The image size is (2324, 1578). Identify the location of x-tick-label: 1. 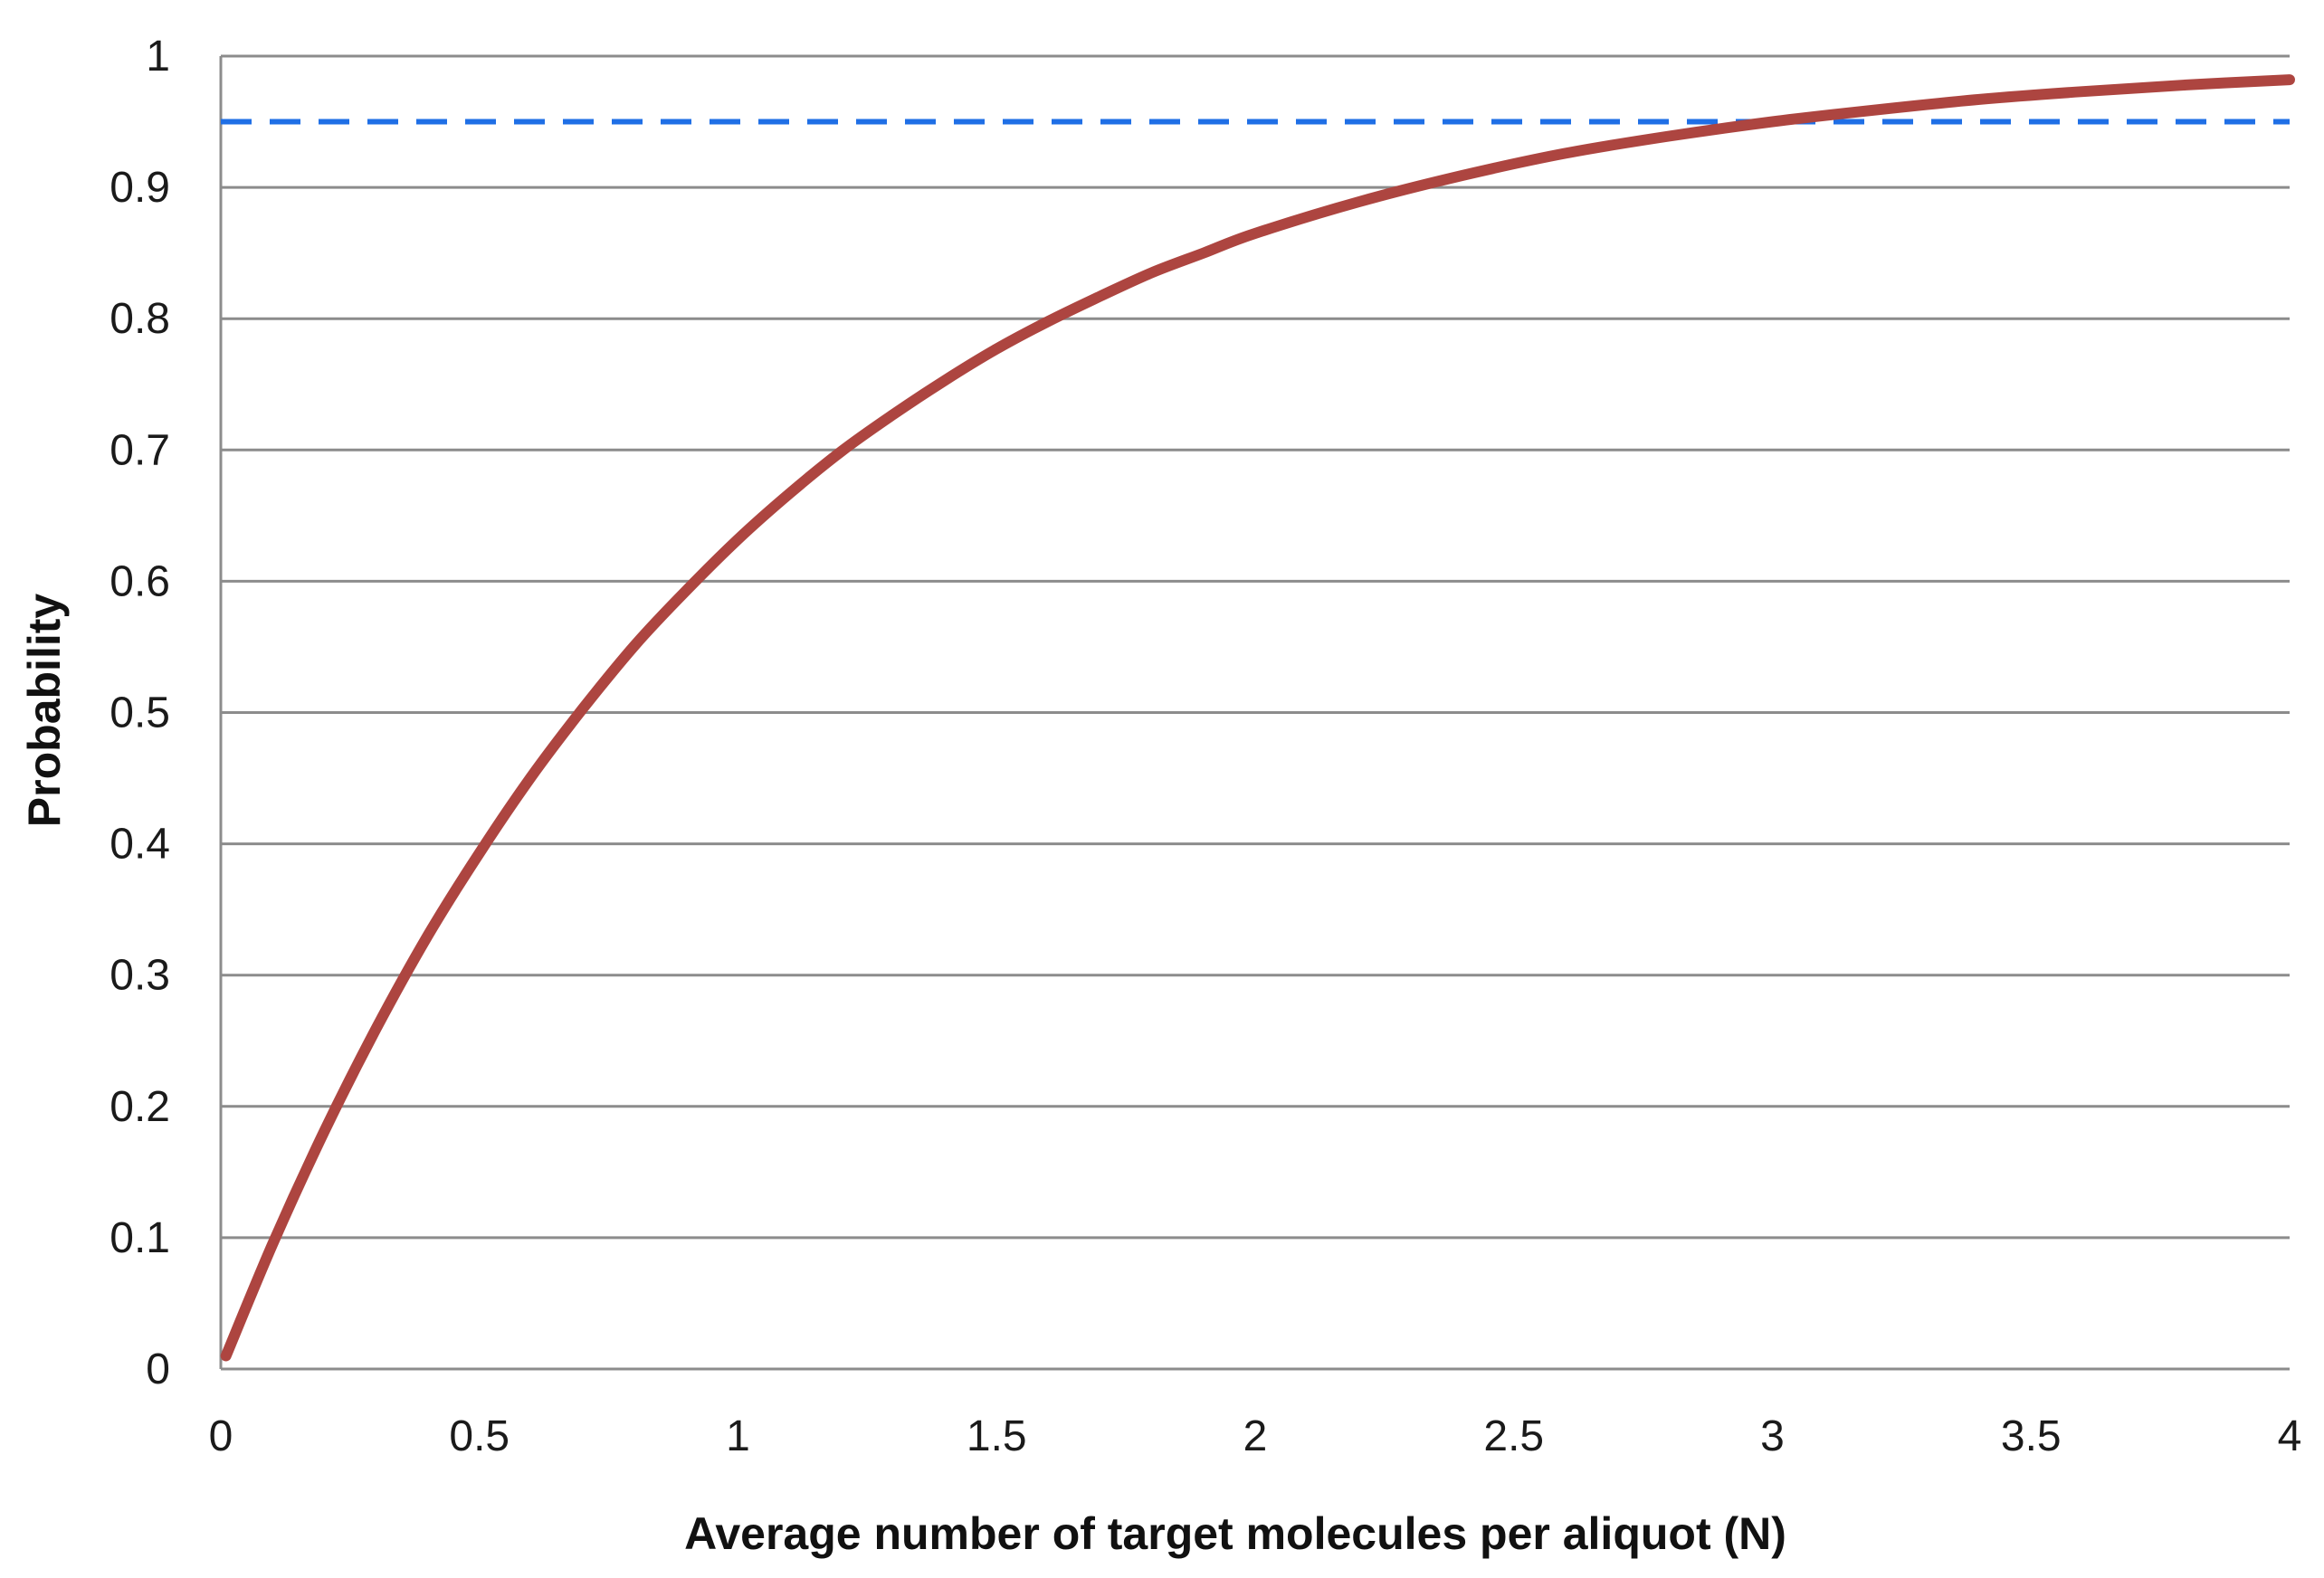
(738, 1436).